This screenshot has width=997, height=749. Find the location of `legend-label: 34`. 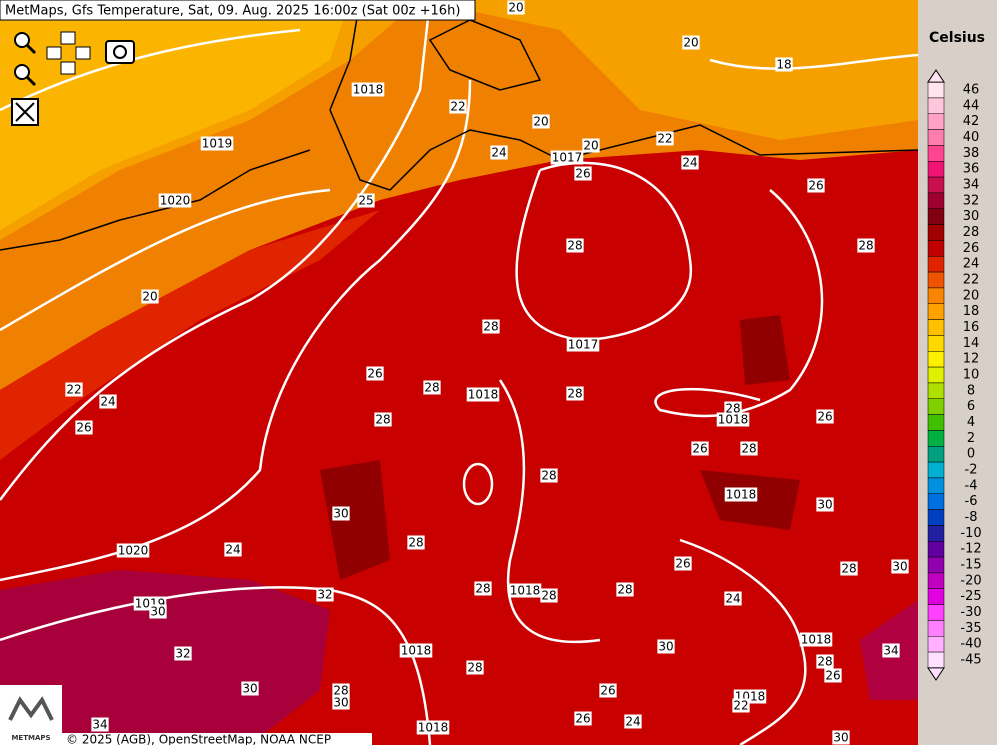

legend-label: 34 is located at coordinates (971, 185).